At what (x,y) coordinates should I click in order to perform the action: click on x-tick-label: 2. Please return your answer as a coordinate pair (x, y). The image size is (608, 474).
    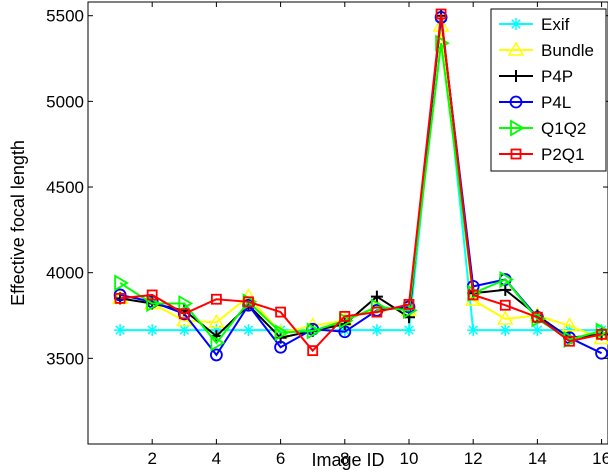
    Looking at the image, I should click on (151, 458).